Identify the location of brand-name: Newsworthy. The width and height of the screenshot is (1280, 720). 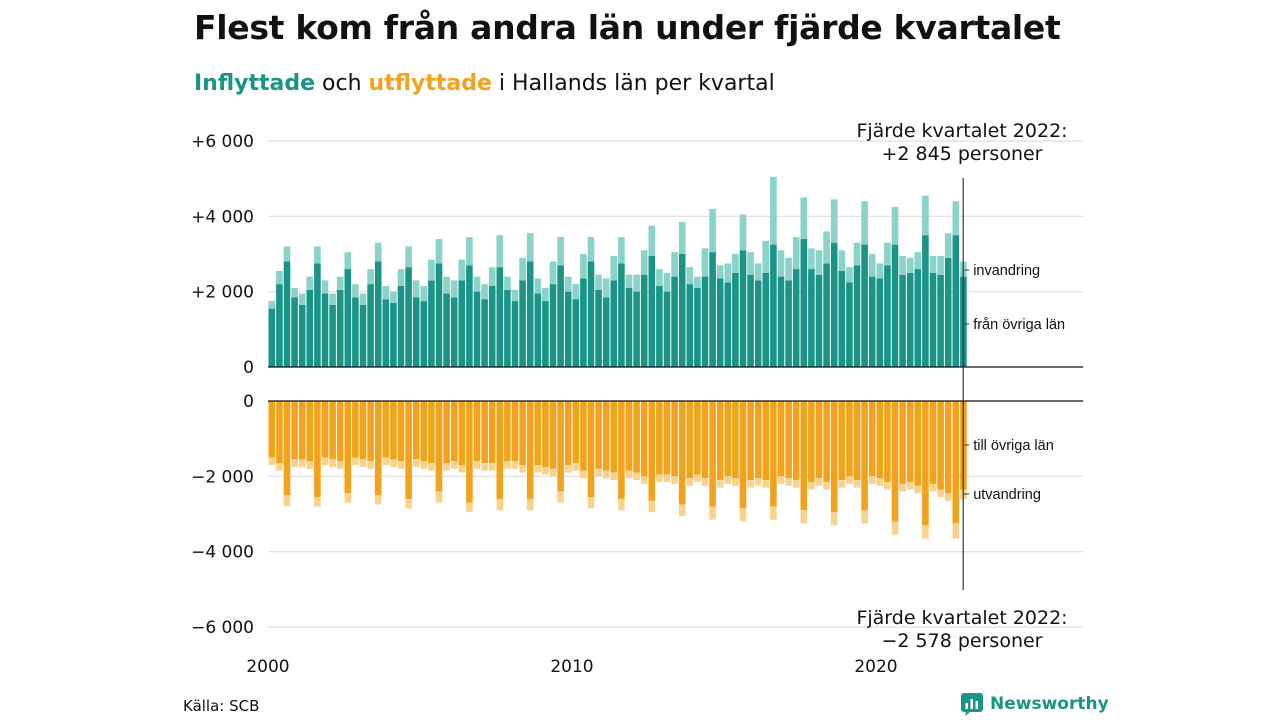
(1049, 704).